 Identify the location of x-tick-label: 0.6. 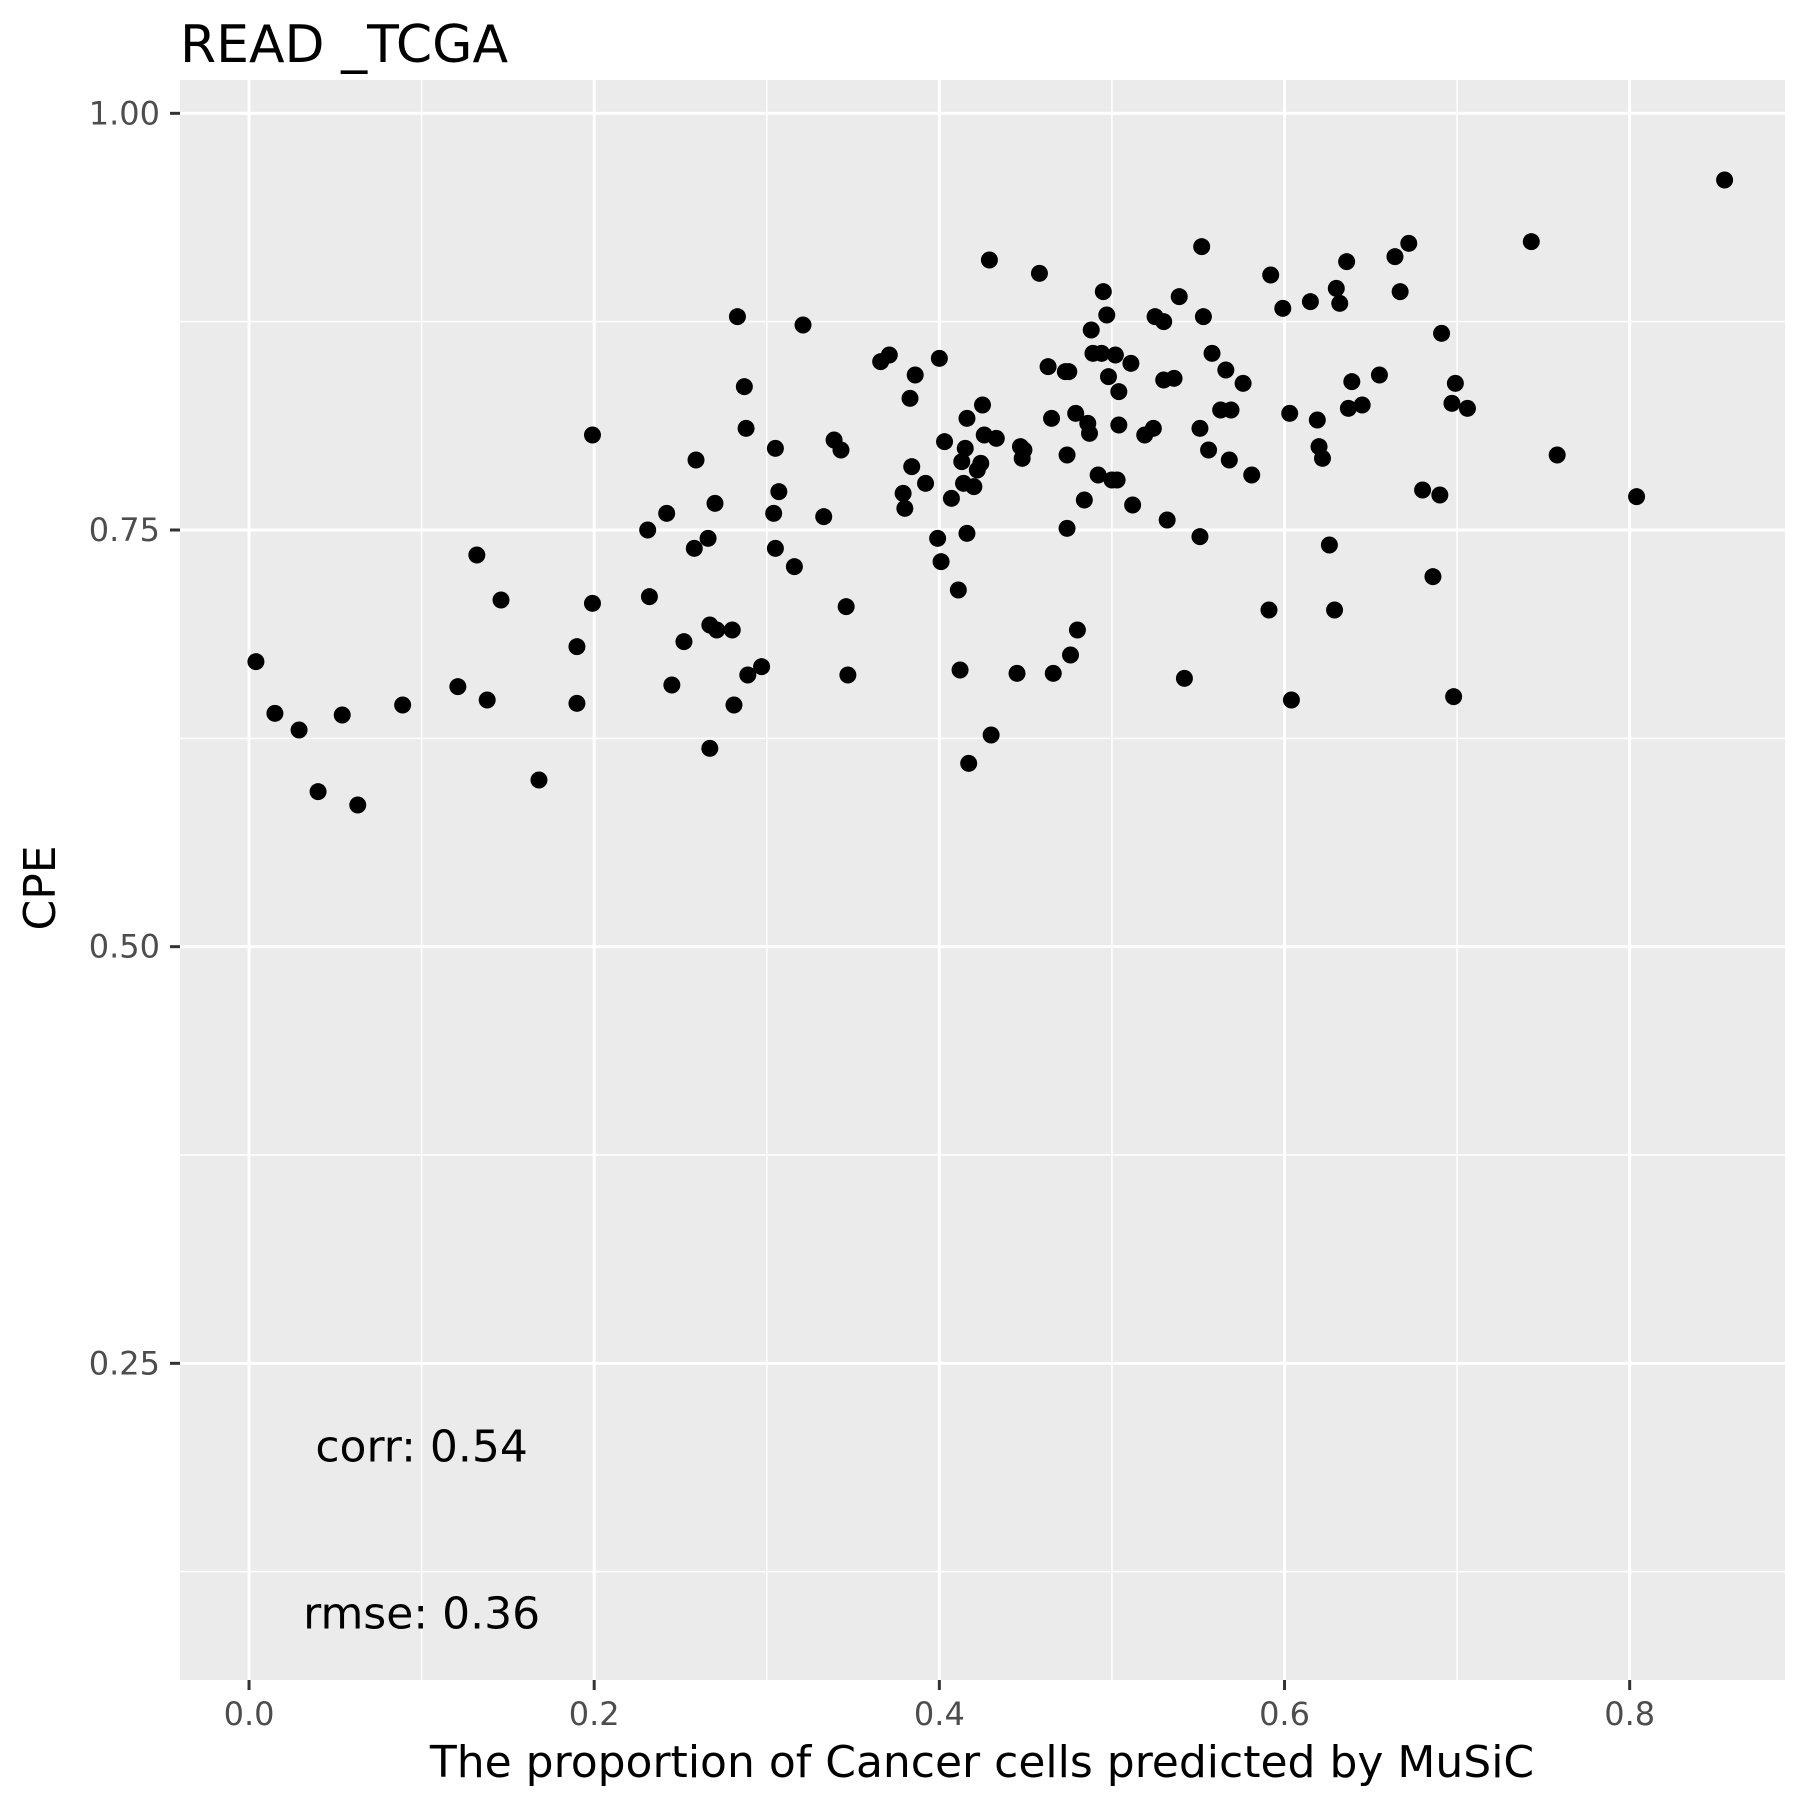
(1284, 1714).